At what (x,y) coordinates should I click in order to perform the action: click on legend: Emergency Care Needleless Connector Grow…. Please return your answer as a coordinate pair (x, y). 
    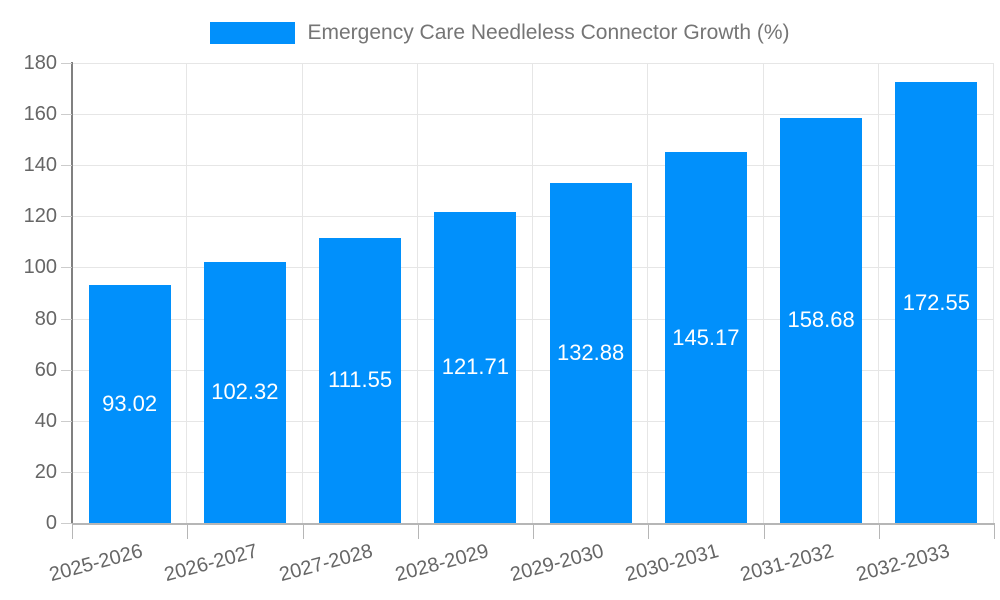
    Looking at the image, I should click on (500, 33).